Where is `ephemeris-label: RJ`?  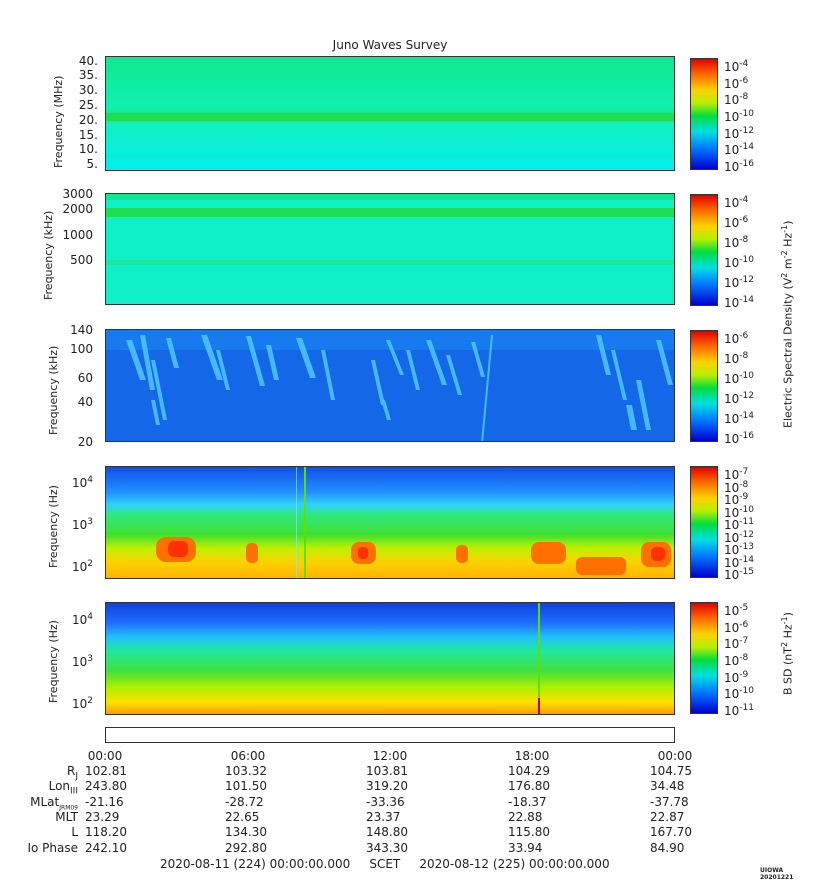 ephemeris-label: RJ is located at coordinates (72, 773).